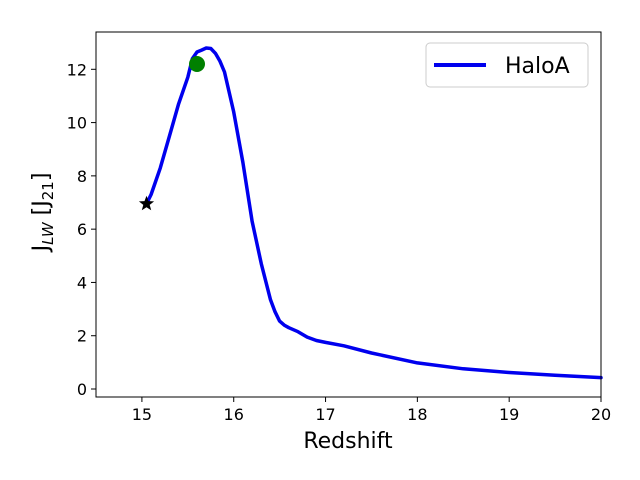  Describe the element at coordinates (325, 414) in the screenshot. I see `x-tick-label-17: 17` at that location.